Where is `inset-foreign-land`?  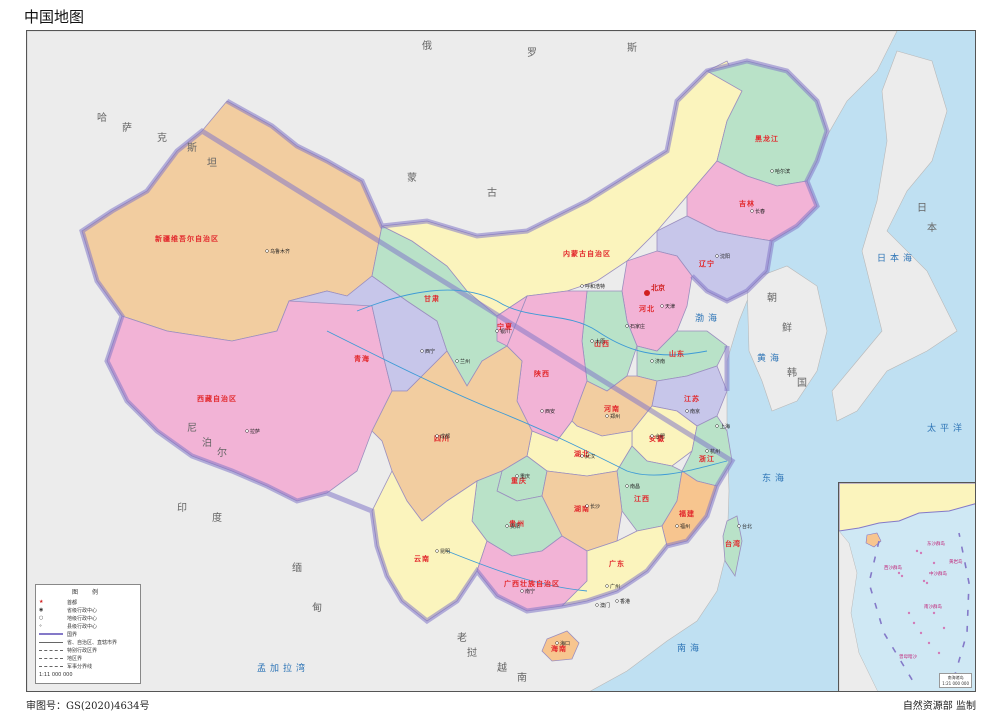
inset-foreign-land is located at coordinates (858, 610).